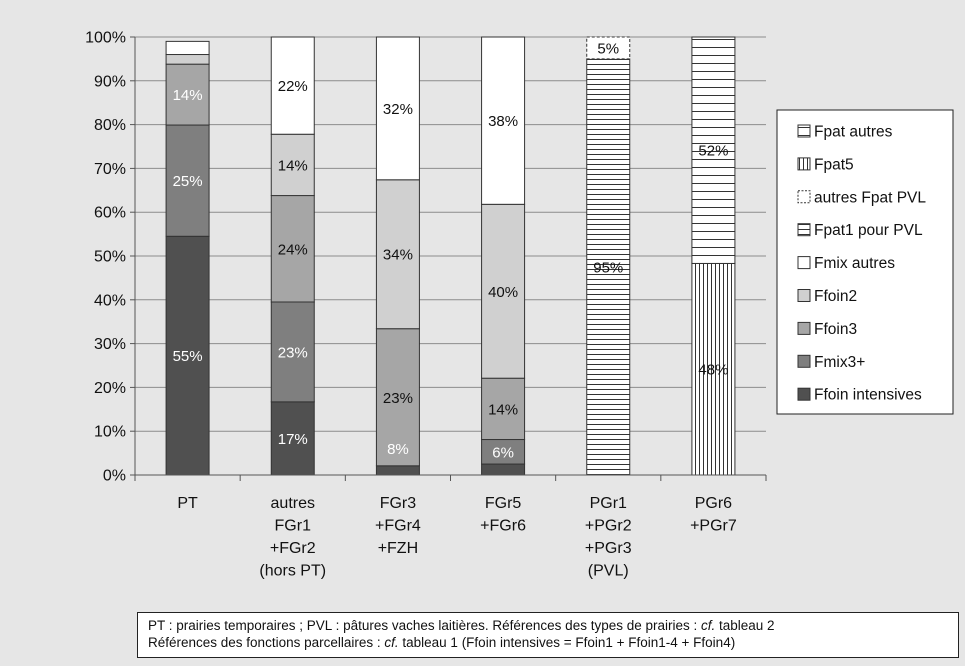 Image resolution: width=965 pixels, height=666 pixels. I want to click on x-tick-label: FGr1, so click(293, 526).